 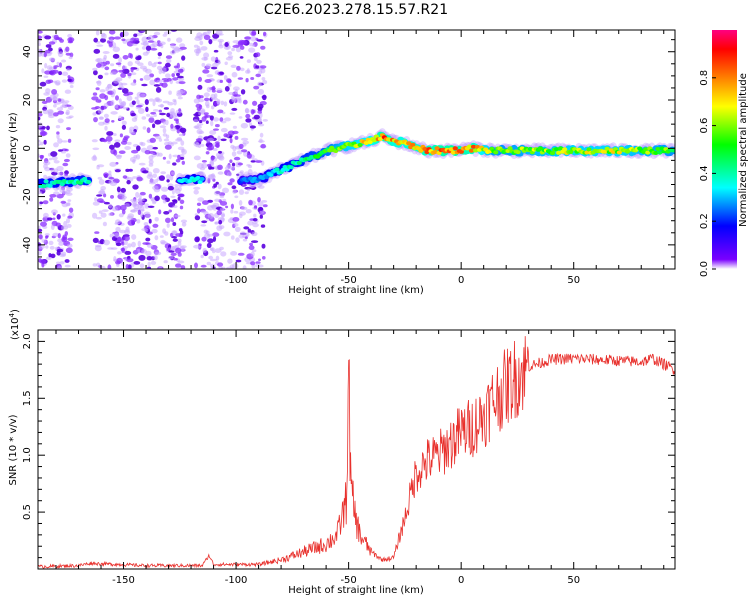 What do you see at coordinates (724, 149) in the screenshot?
I see `colorbar-gradient` at bounding box center [724, 149].